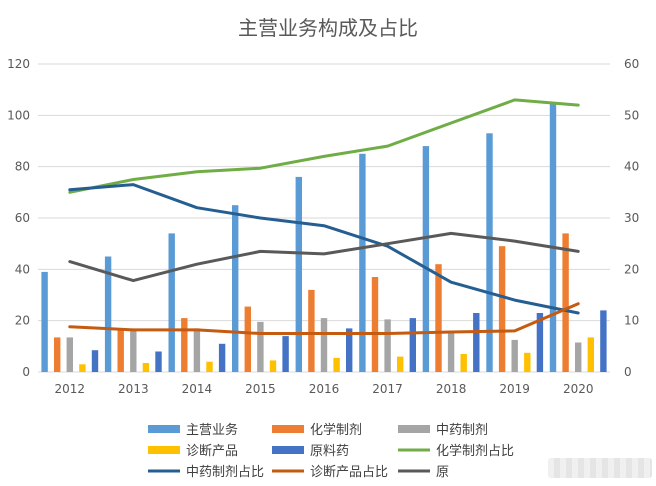  What do you see at coordinates (164, 450) in the screenshot?
I see `legend-swatch-诊断产品` at bounding box center [164, 450].